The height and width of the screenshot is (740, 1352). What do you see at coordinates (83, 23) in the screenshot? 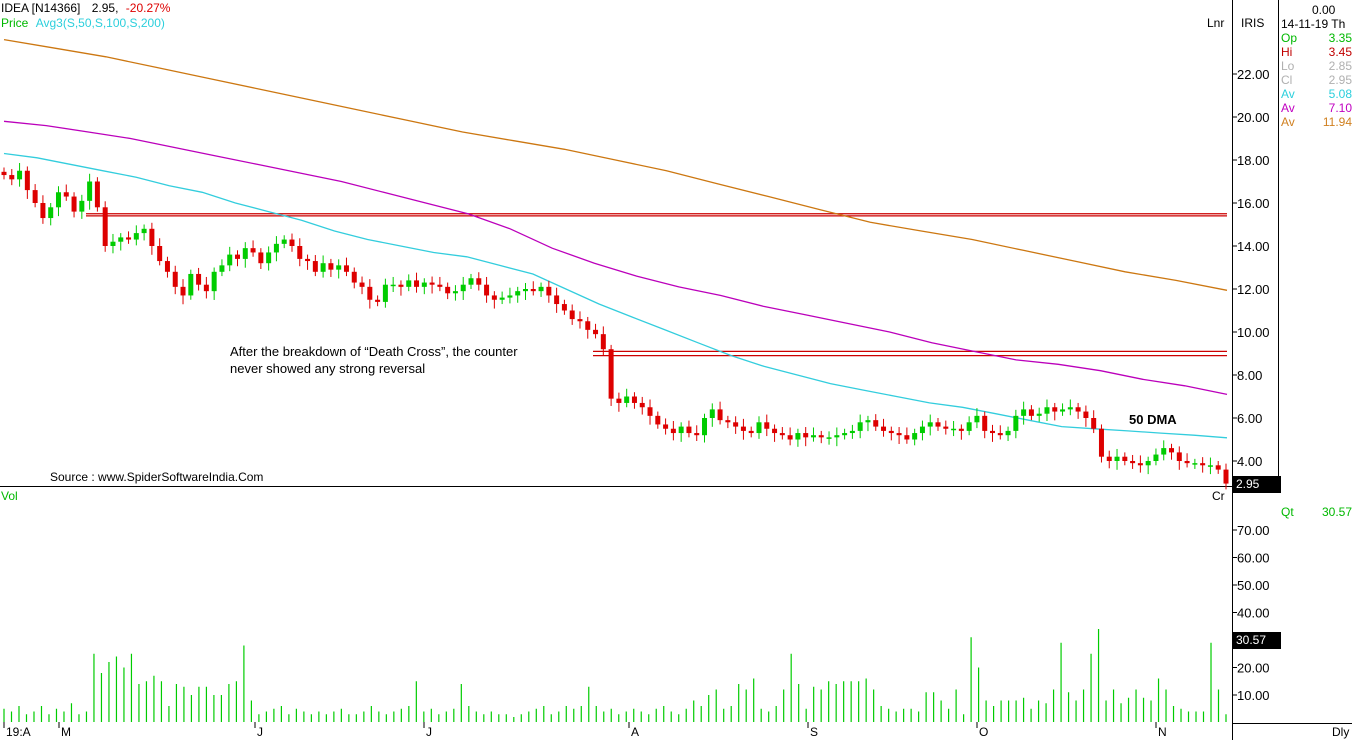
I see `header-line2: Price Avg3(S,50,S,100,S,200)` at bounding box center [83, 23].